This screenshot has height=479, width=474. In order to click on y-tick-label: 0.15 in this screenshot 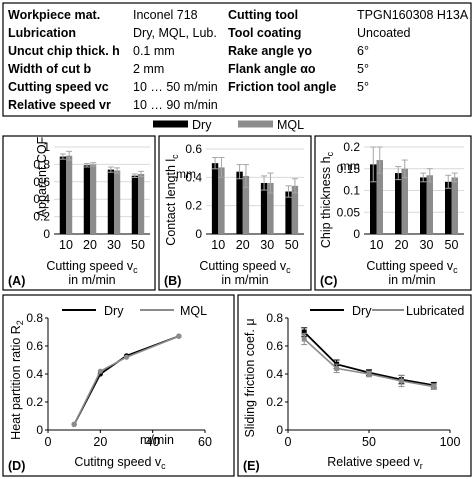, I will do `click(349, 169)`.